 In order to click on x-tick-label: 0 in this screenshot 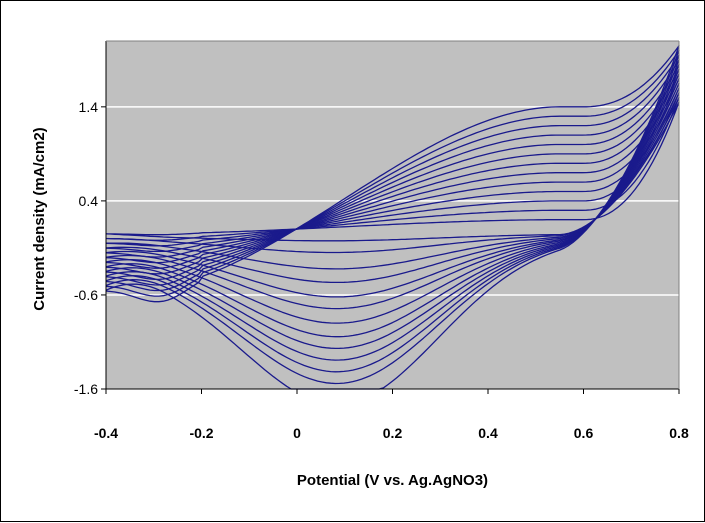, I will do `click(297, 433)`.